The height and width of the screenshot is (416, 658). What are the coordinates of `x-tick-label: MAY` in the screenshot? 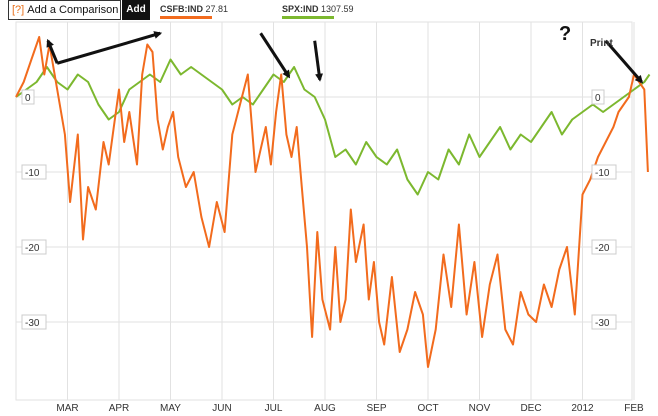 It's located at (170, 408).